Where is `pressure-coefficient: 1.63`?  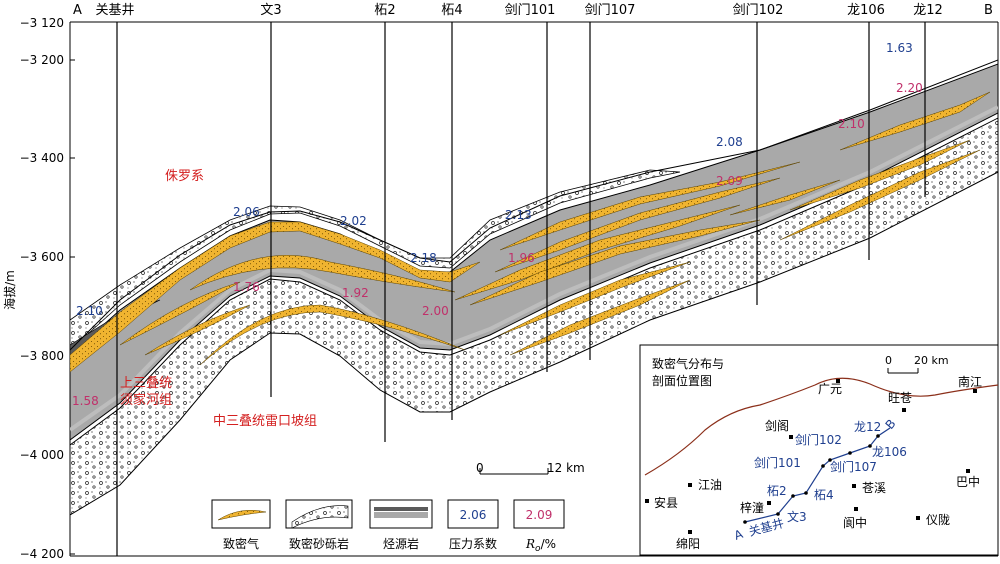
pressure-coefficient: 1.63 is located at coordinates (899, 48).